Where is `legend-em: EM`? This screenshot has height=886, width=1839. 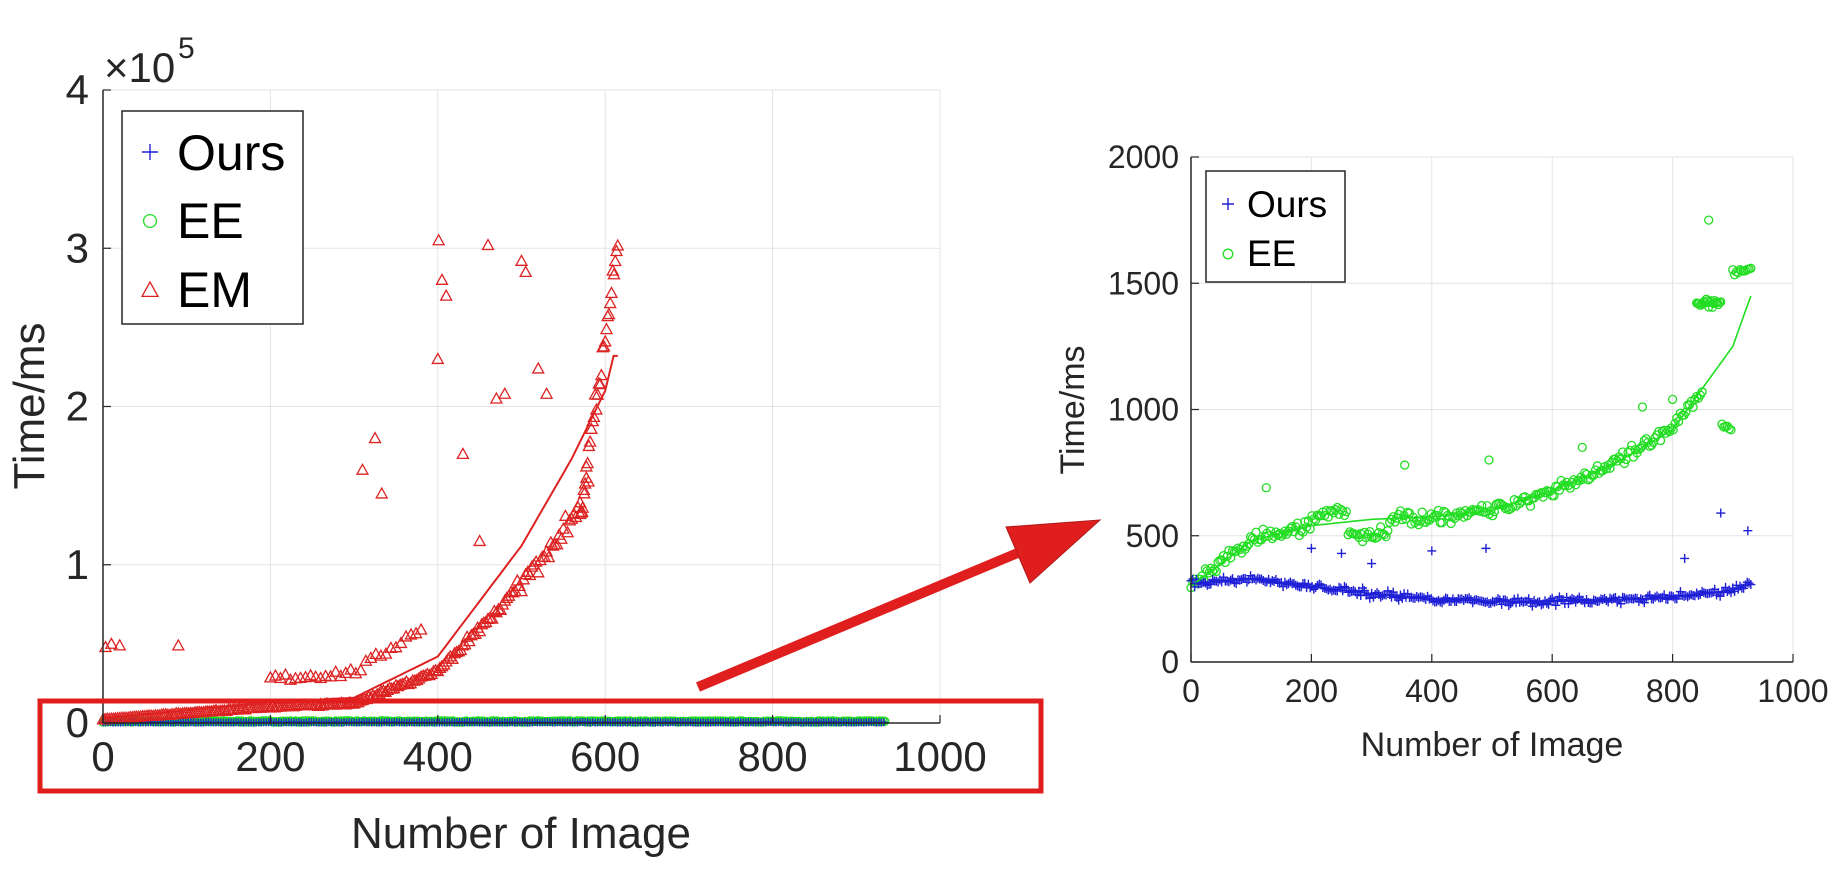
legend-em: EM is located at coordinates (214, 290).